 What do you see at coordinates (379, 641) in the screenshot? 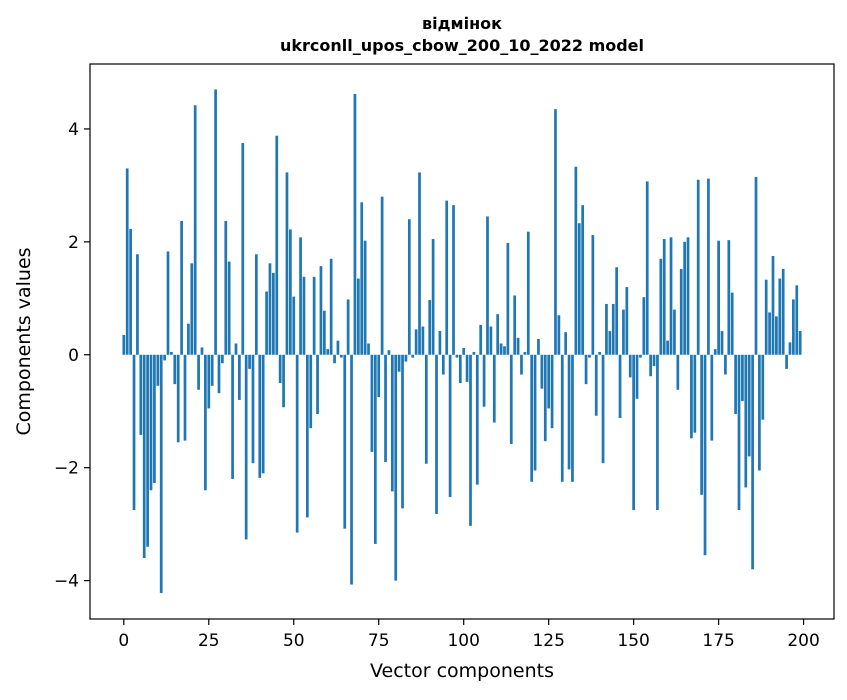
I see `x-tick-label: 75` at bounding box center [379, 641].